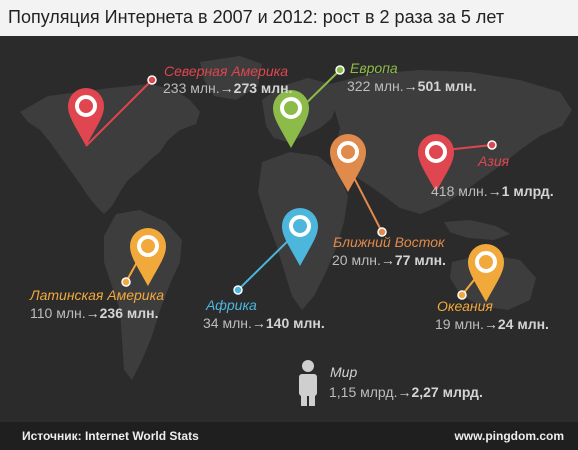  Describe the element at coordinates (389, 242) in the screenshot. I see `region-name-middle-east: Ближний Восток` at that location.